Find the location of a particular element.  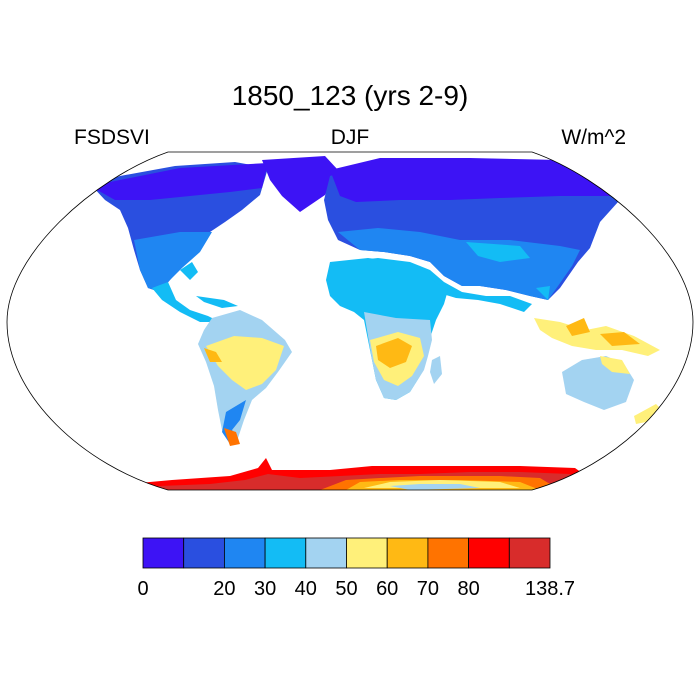

maritime-asia is located at coordinates (597, 337).